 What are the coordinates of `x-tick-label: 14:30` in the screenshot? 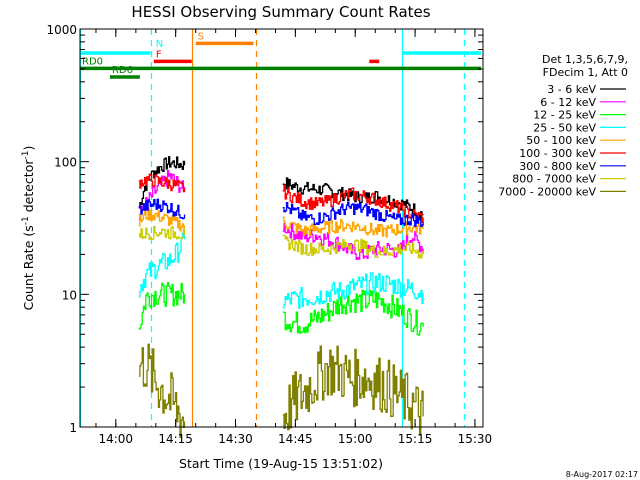 It's located at (235, 439).